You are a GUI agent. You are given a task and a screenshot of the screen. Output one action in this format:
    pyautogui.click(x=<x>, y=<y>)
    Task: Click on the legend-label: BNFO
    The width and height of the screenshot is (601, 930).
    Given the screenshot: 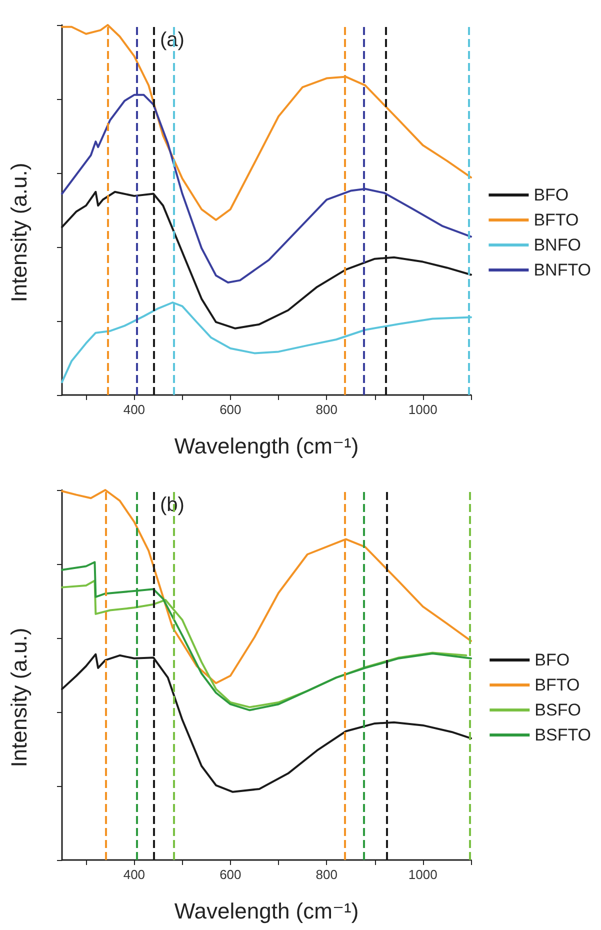 What is the action you would take?
    pyautogui.click(x=557, y=245)
    